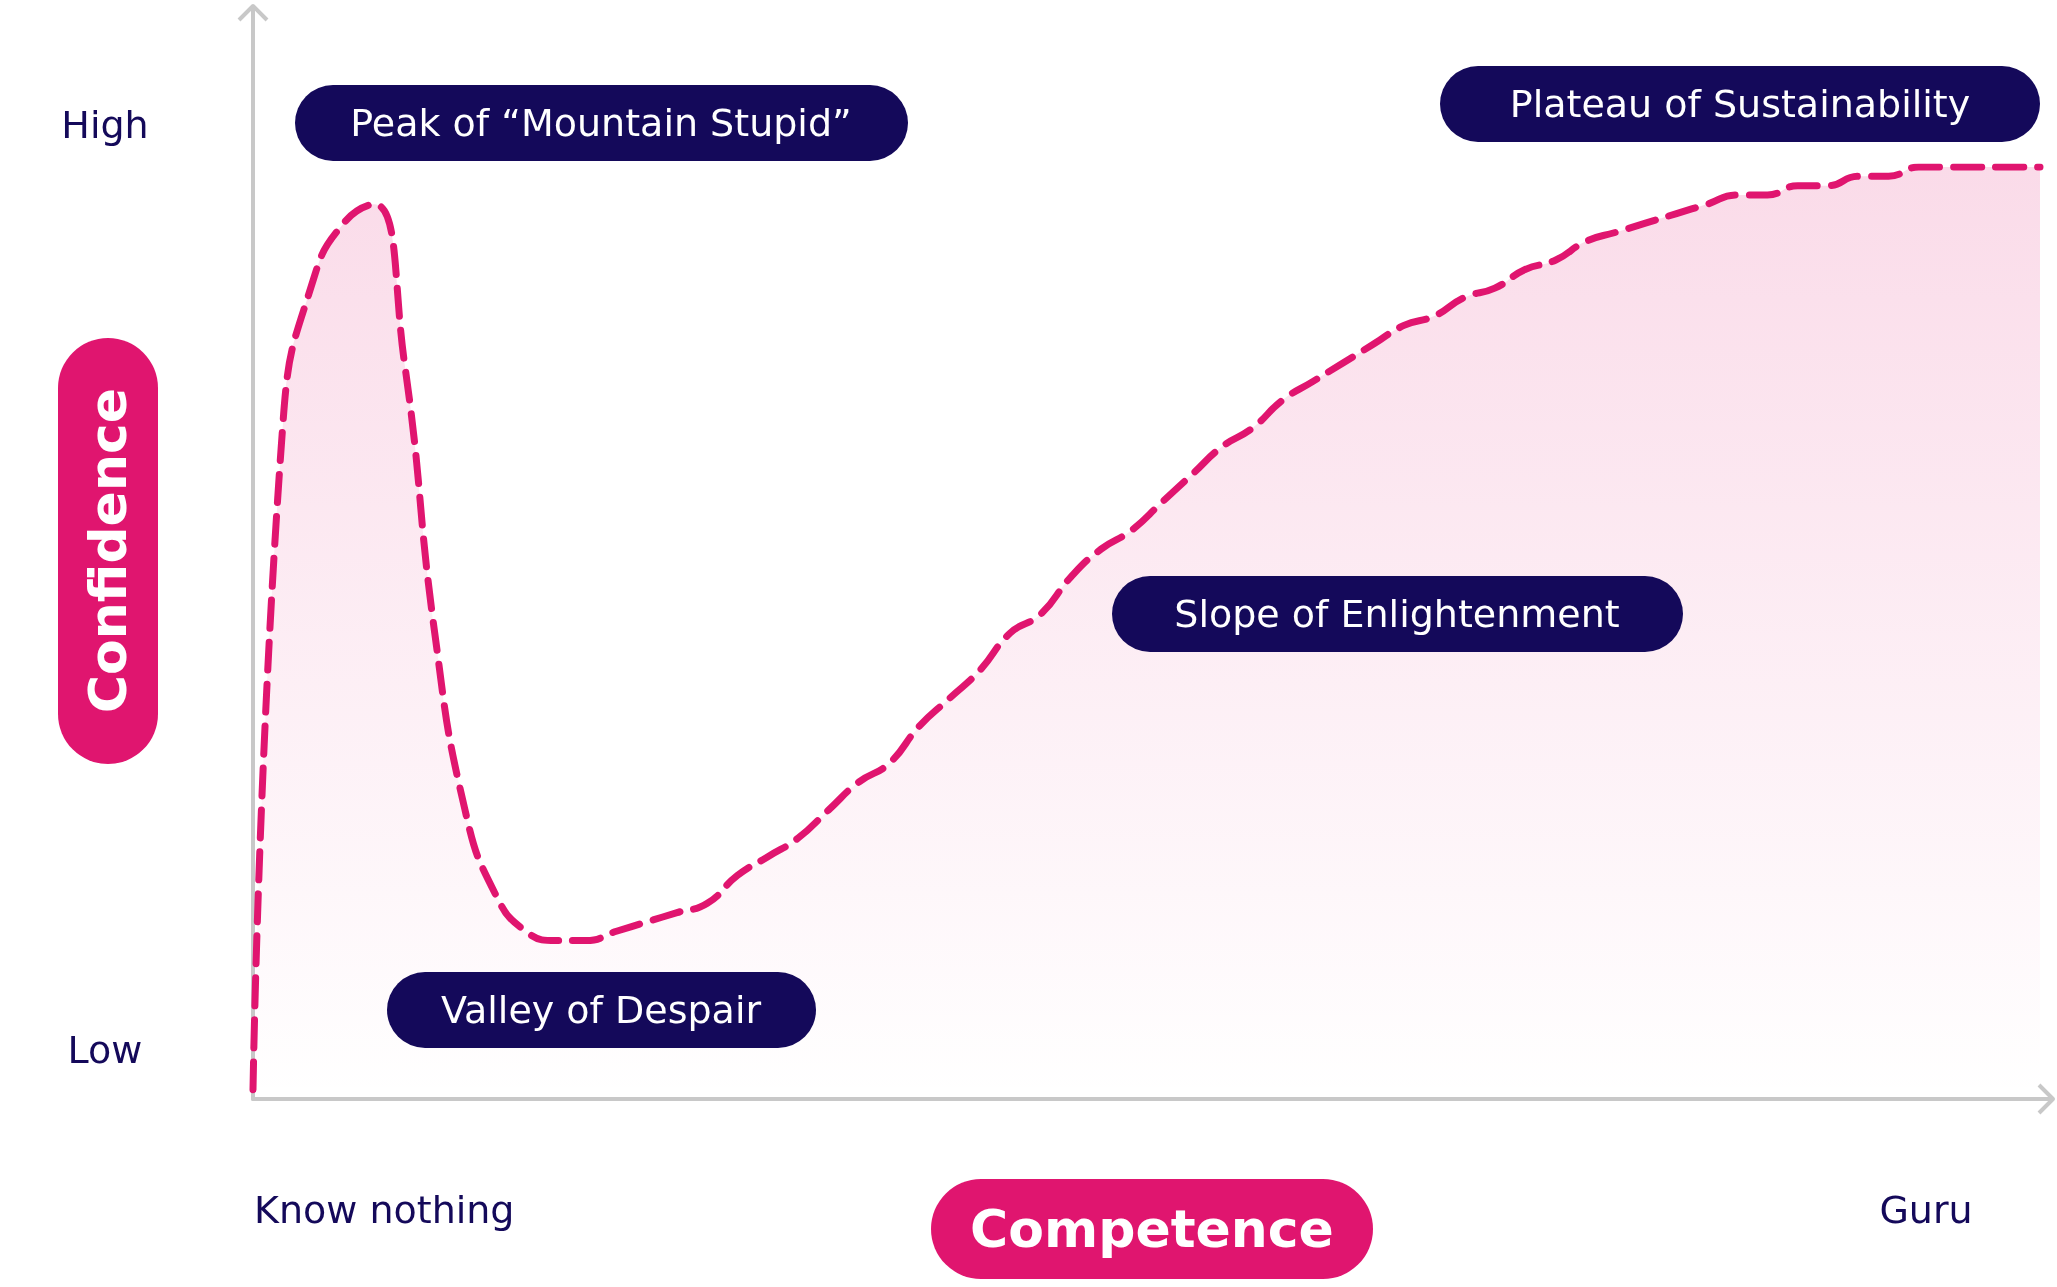 The width and height of the screenshot is (2057, 1287). I want to click on pill: Plateau of Sustainability, so click(1740, 104).